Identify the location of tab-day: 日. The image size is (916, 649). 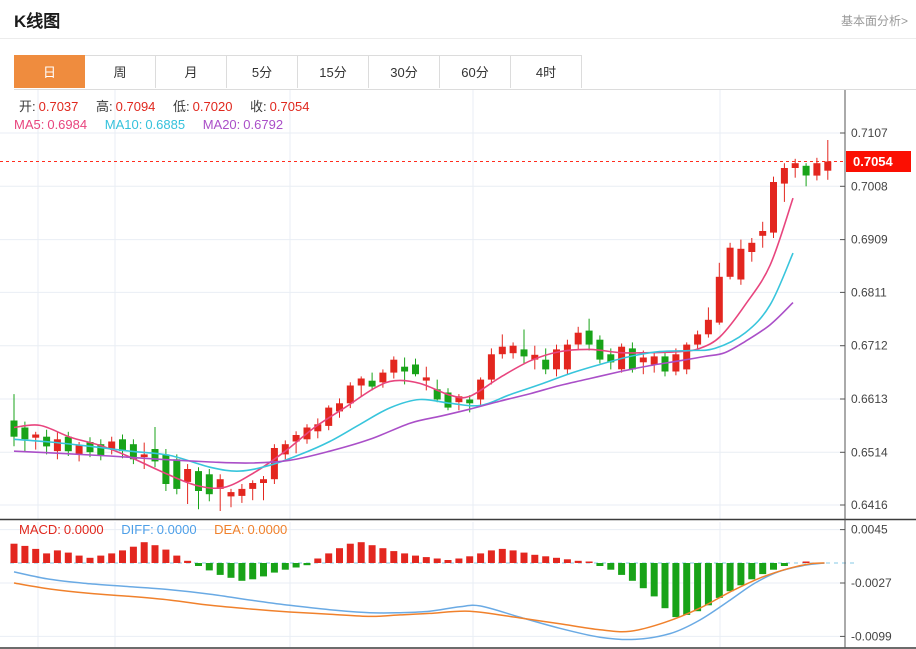
(49, 71).